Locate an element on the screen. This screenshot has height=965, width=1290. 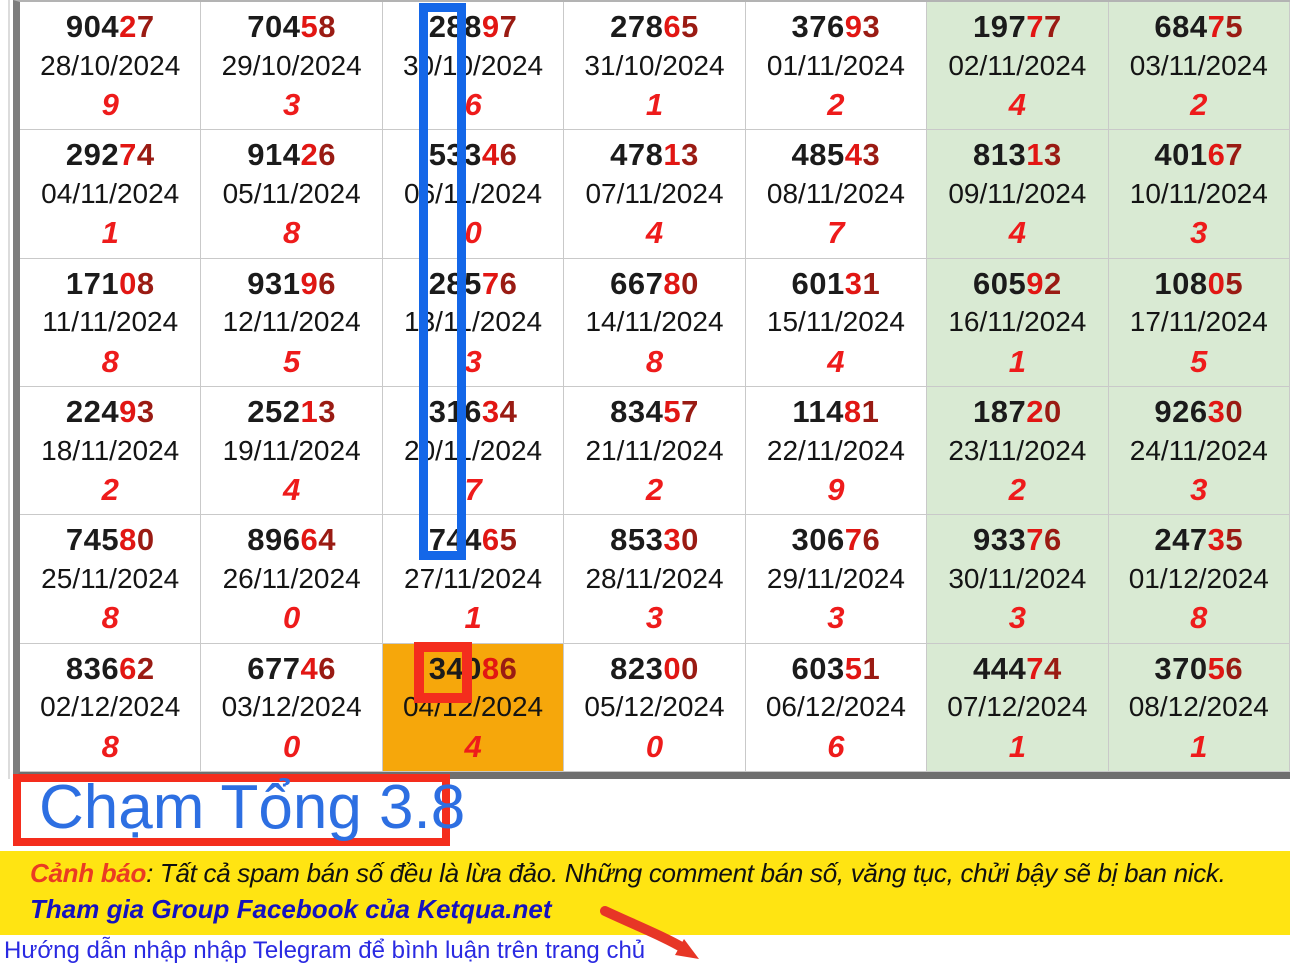
result-cell: 17108 11/11/2024 8 is located at coordinates (111, 322).